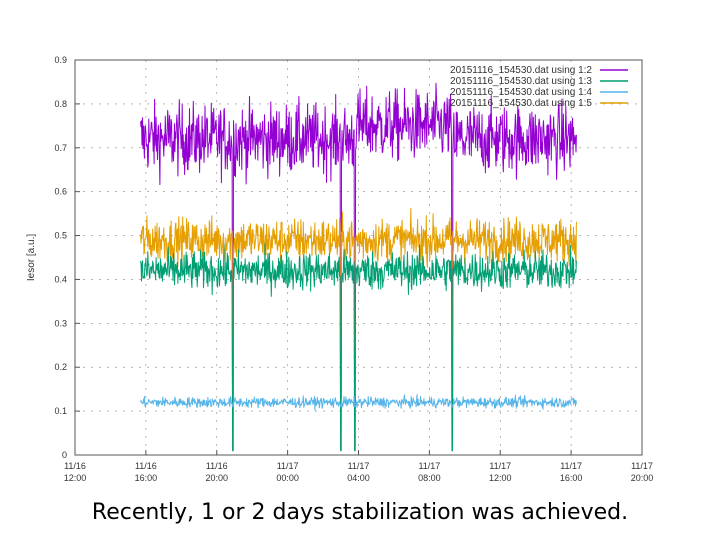 Image resolution: width=720 pixels, height=540 pixels. Describe the element at coordinates (60, 192) in the screenshot. I see `y-tick-label: 0.6` at that location.